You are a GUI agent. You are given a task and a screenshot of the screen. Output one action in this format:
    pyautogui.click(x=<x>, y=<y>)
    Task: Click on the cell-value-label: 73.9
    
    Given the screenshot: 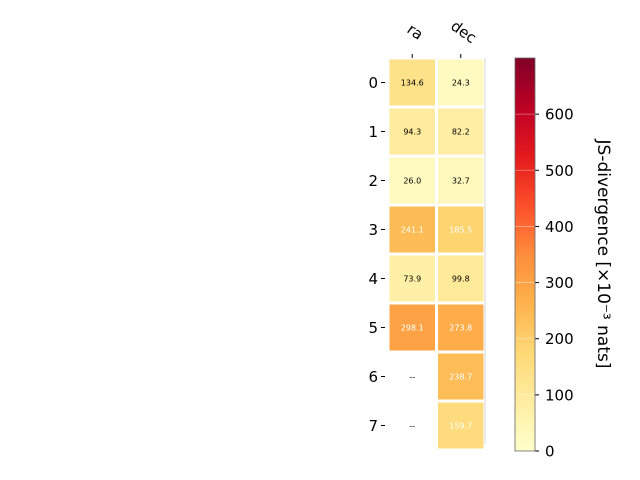 What is the action you would take?
    pyautogui.click(x=412, y=279)
    